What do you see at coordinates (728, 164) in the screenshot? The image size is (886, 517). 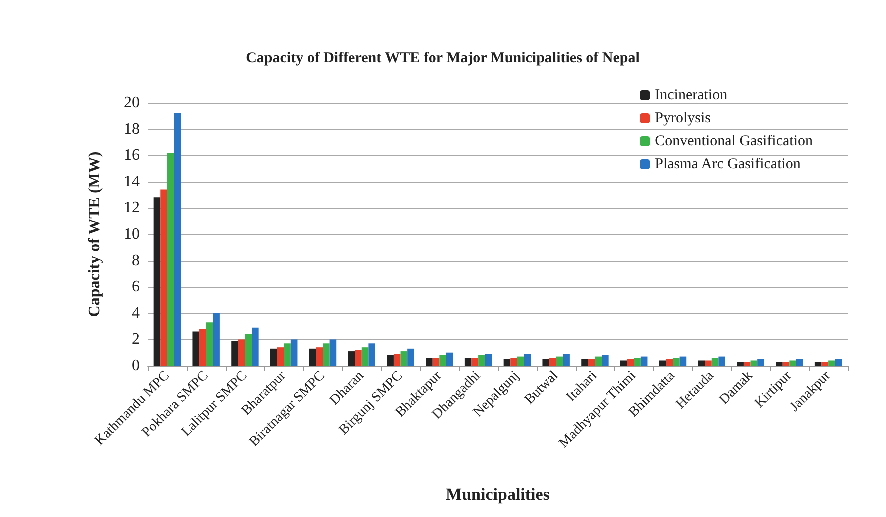 I see `legend-label: Plasma Arc Gasification` at bounding box center [728, 164].